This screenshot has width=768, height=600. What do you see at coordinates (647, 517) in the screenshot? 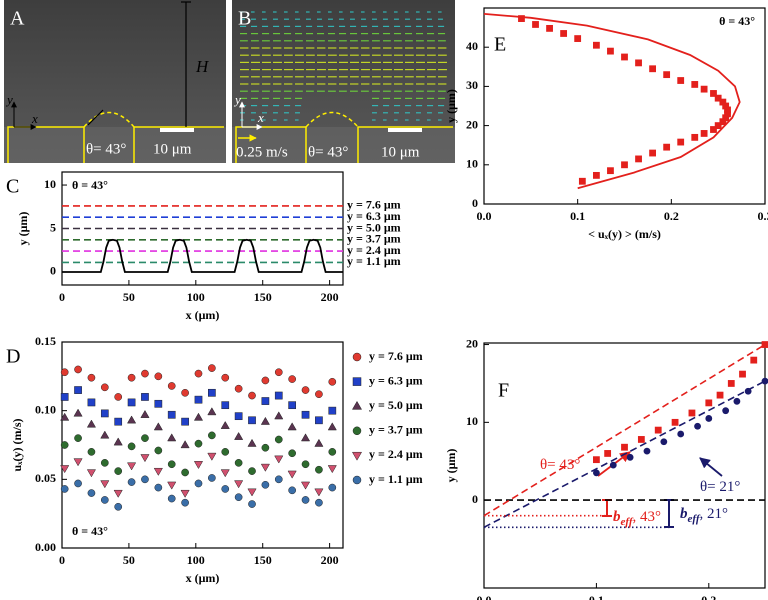
I see `annotation-suffix: , 43°` at bounding box center [647, 517].